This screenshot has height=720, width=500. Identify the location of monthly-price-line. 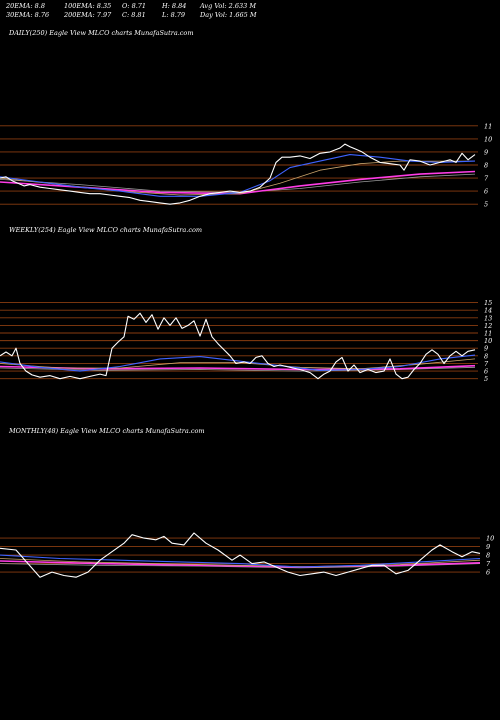
(240, 555).